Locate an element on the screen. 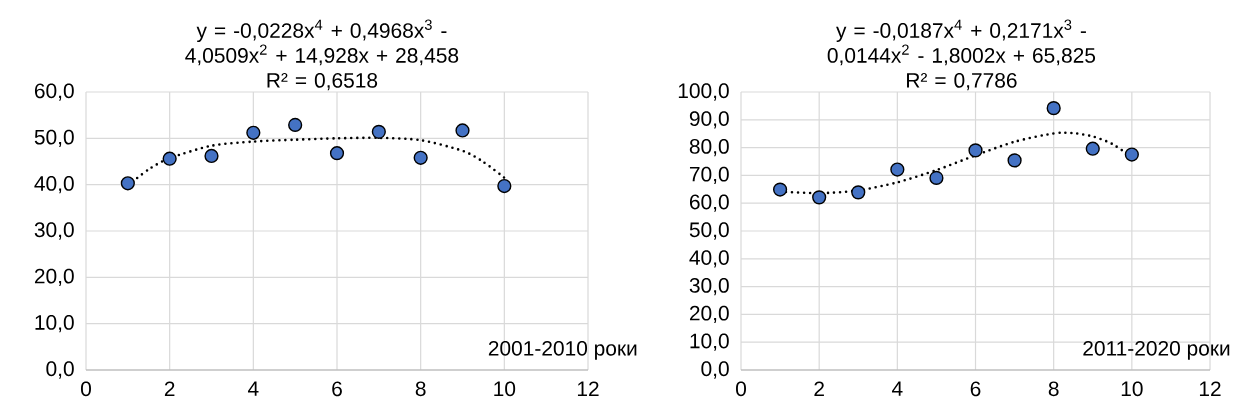 This screenshot has height=414, width=1240. text: R² = 0,7786 is located at coordinates (962, 81).